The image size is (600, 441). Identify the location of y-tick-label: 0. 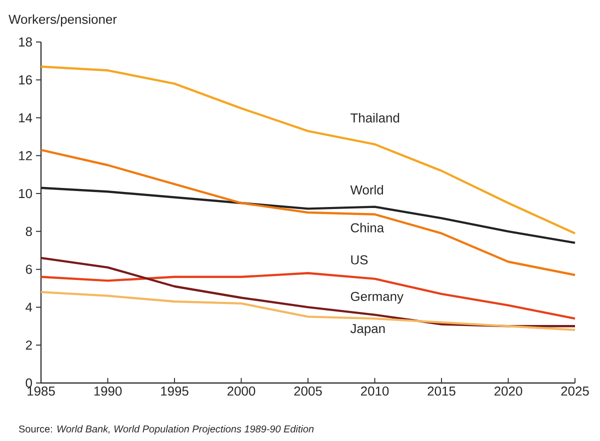
(29, 383).